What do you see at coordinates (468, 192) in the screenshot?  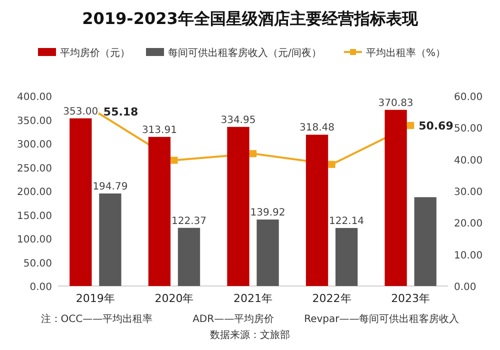 I see `y2-tick-label: 30.00` at bounding box center [468, 192].